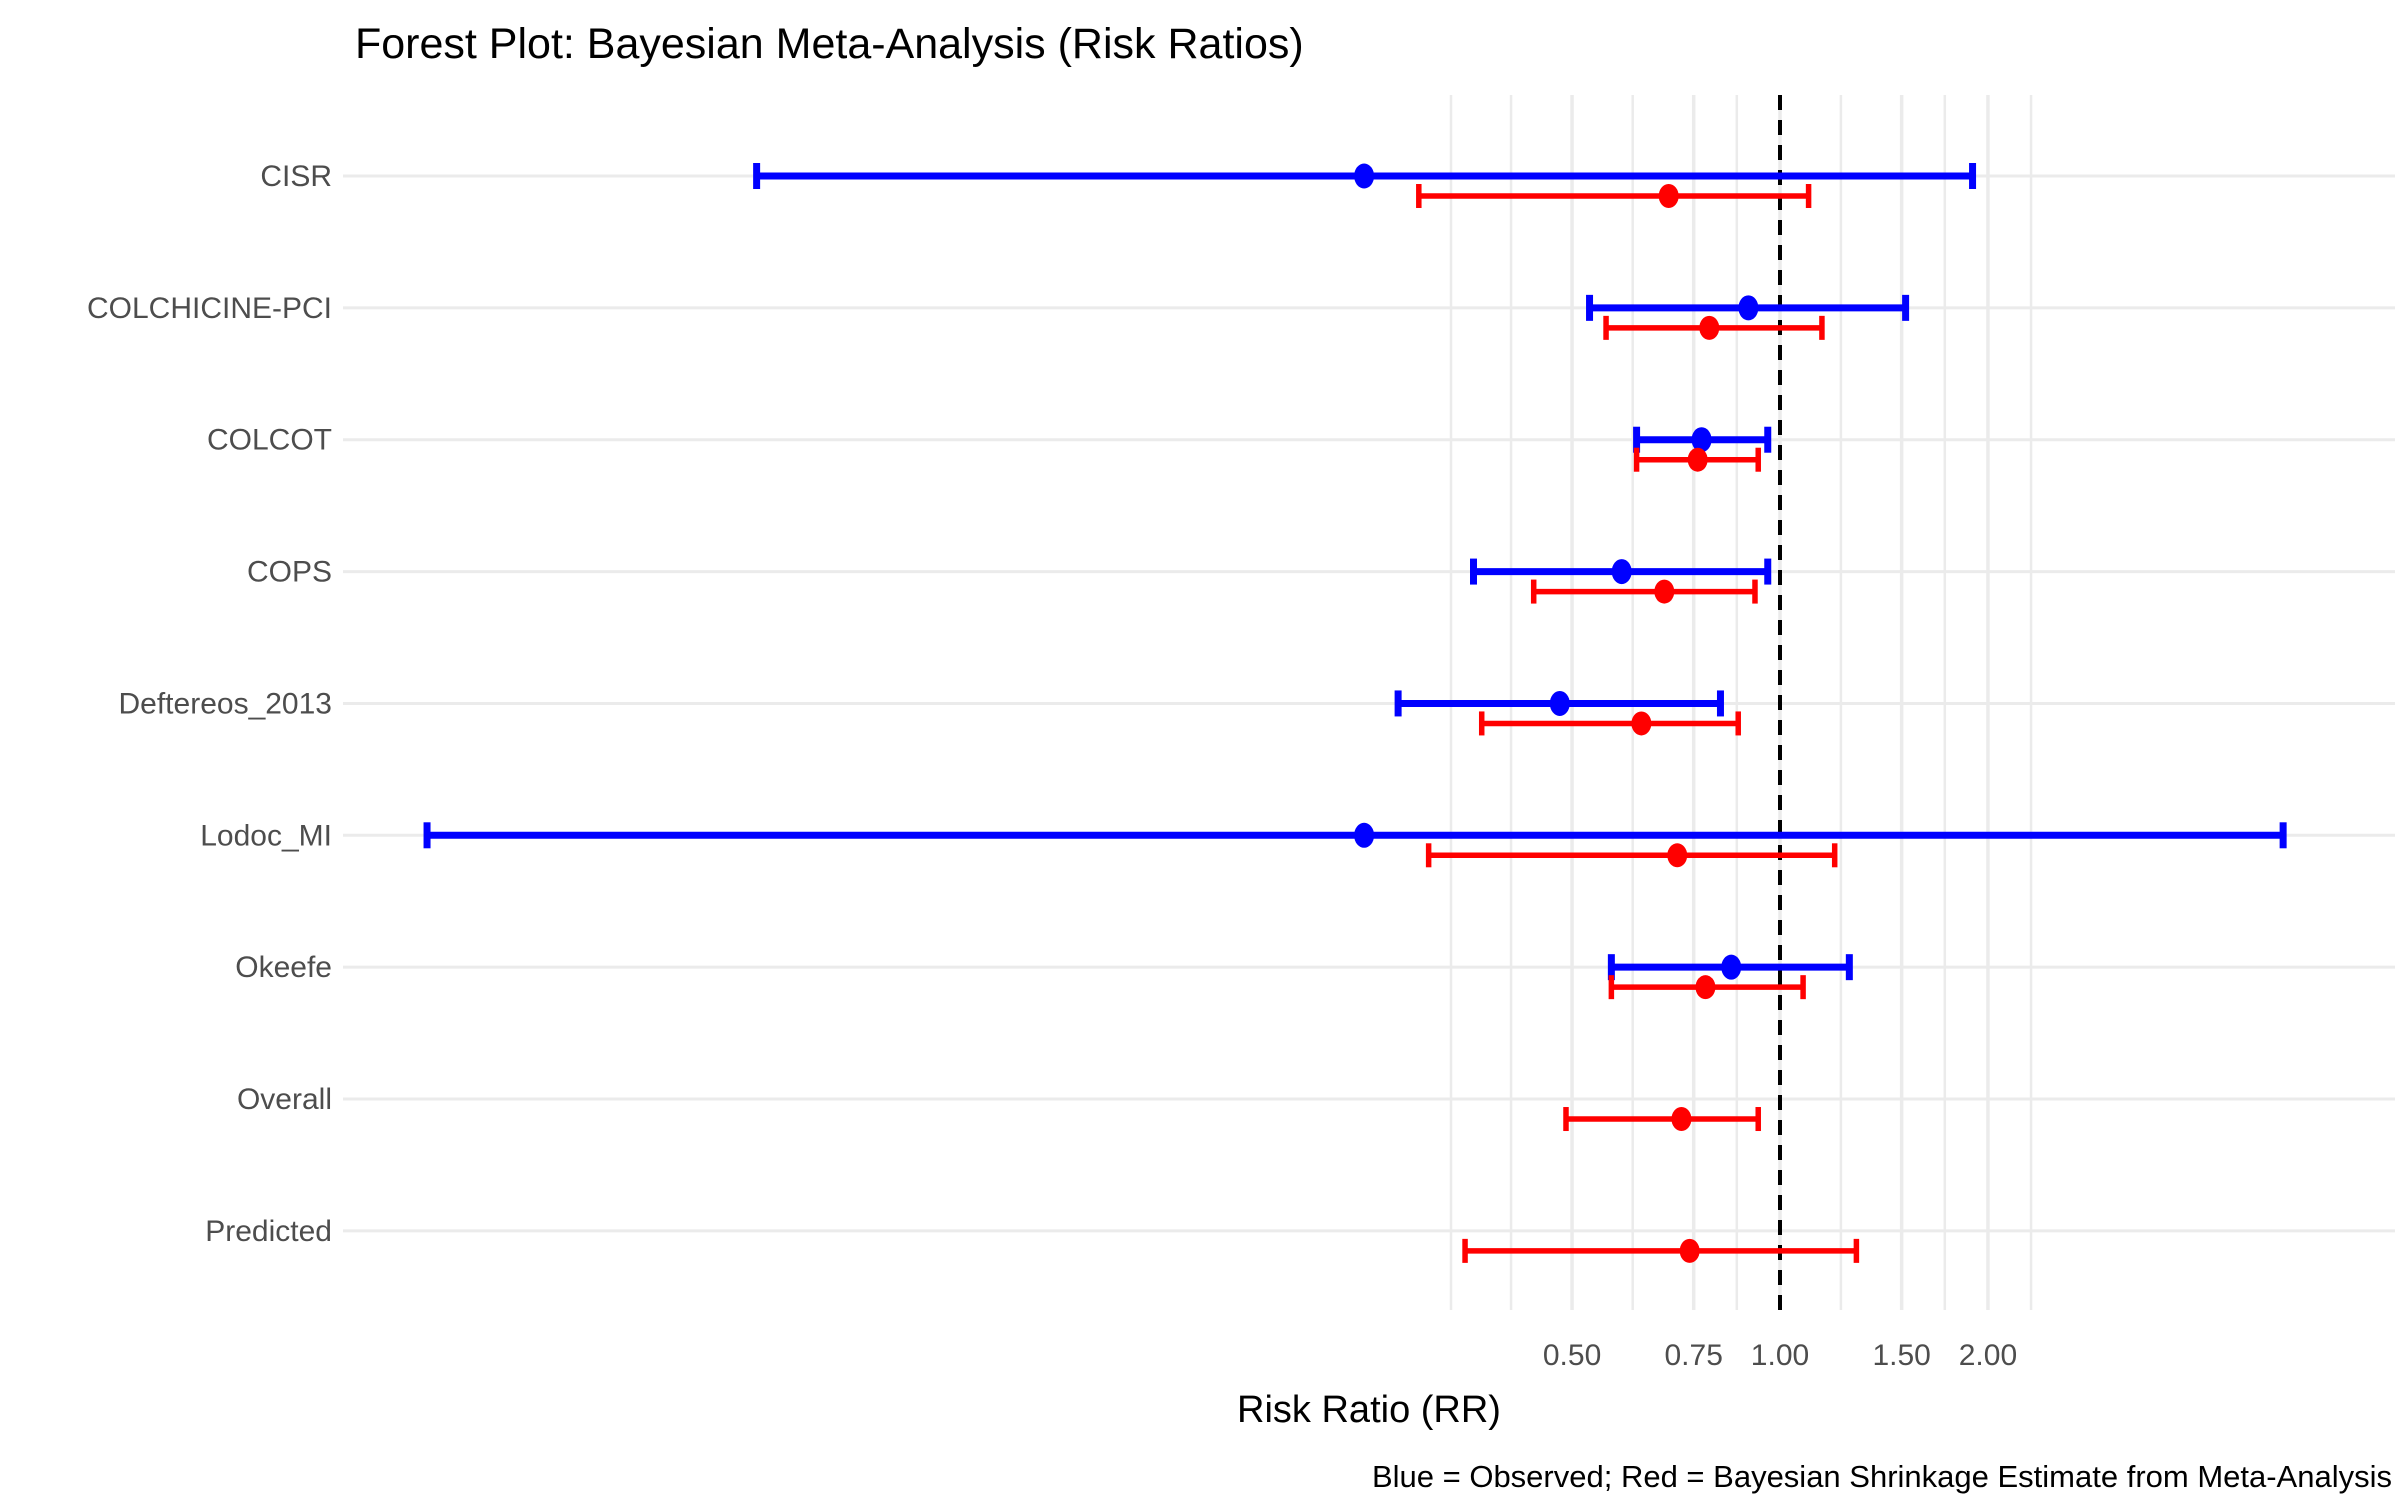 This screenshot has height=1505, width=2400. I want to click on x-tick-label: 2.00, so click(1988, 1355).